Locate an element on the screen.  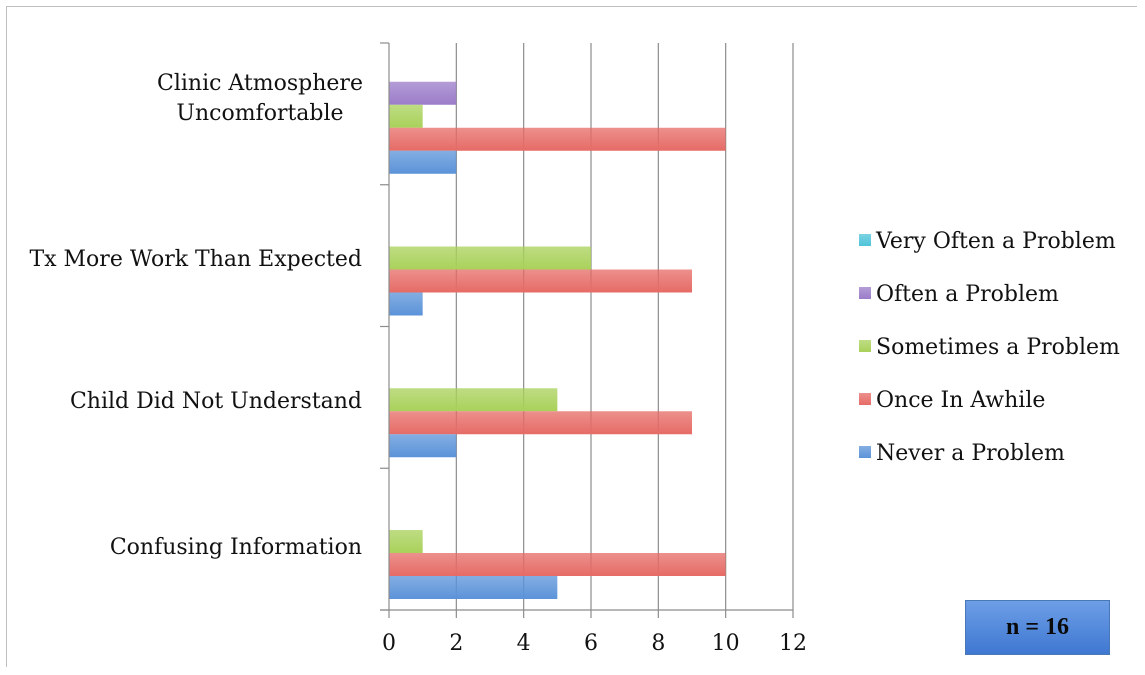
legend-swatch-very-often-a-problem is located at coordinates (865, 240).